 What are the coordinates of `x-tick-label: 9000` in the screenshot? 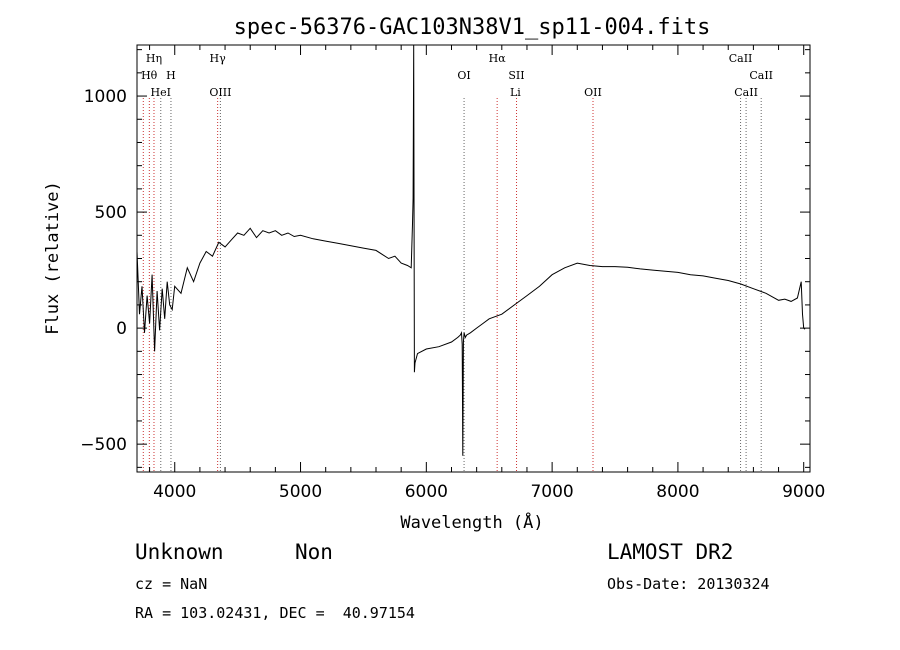 It's located at (803, 492).